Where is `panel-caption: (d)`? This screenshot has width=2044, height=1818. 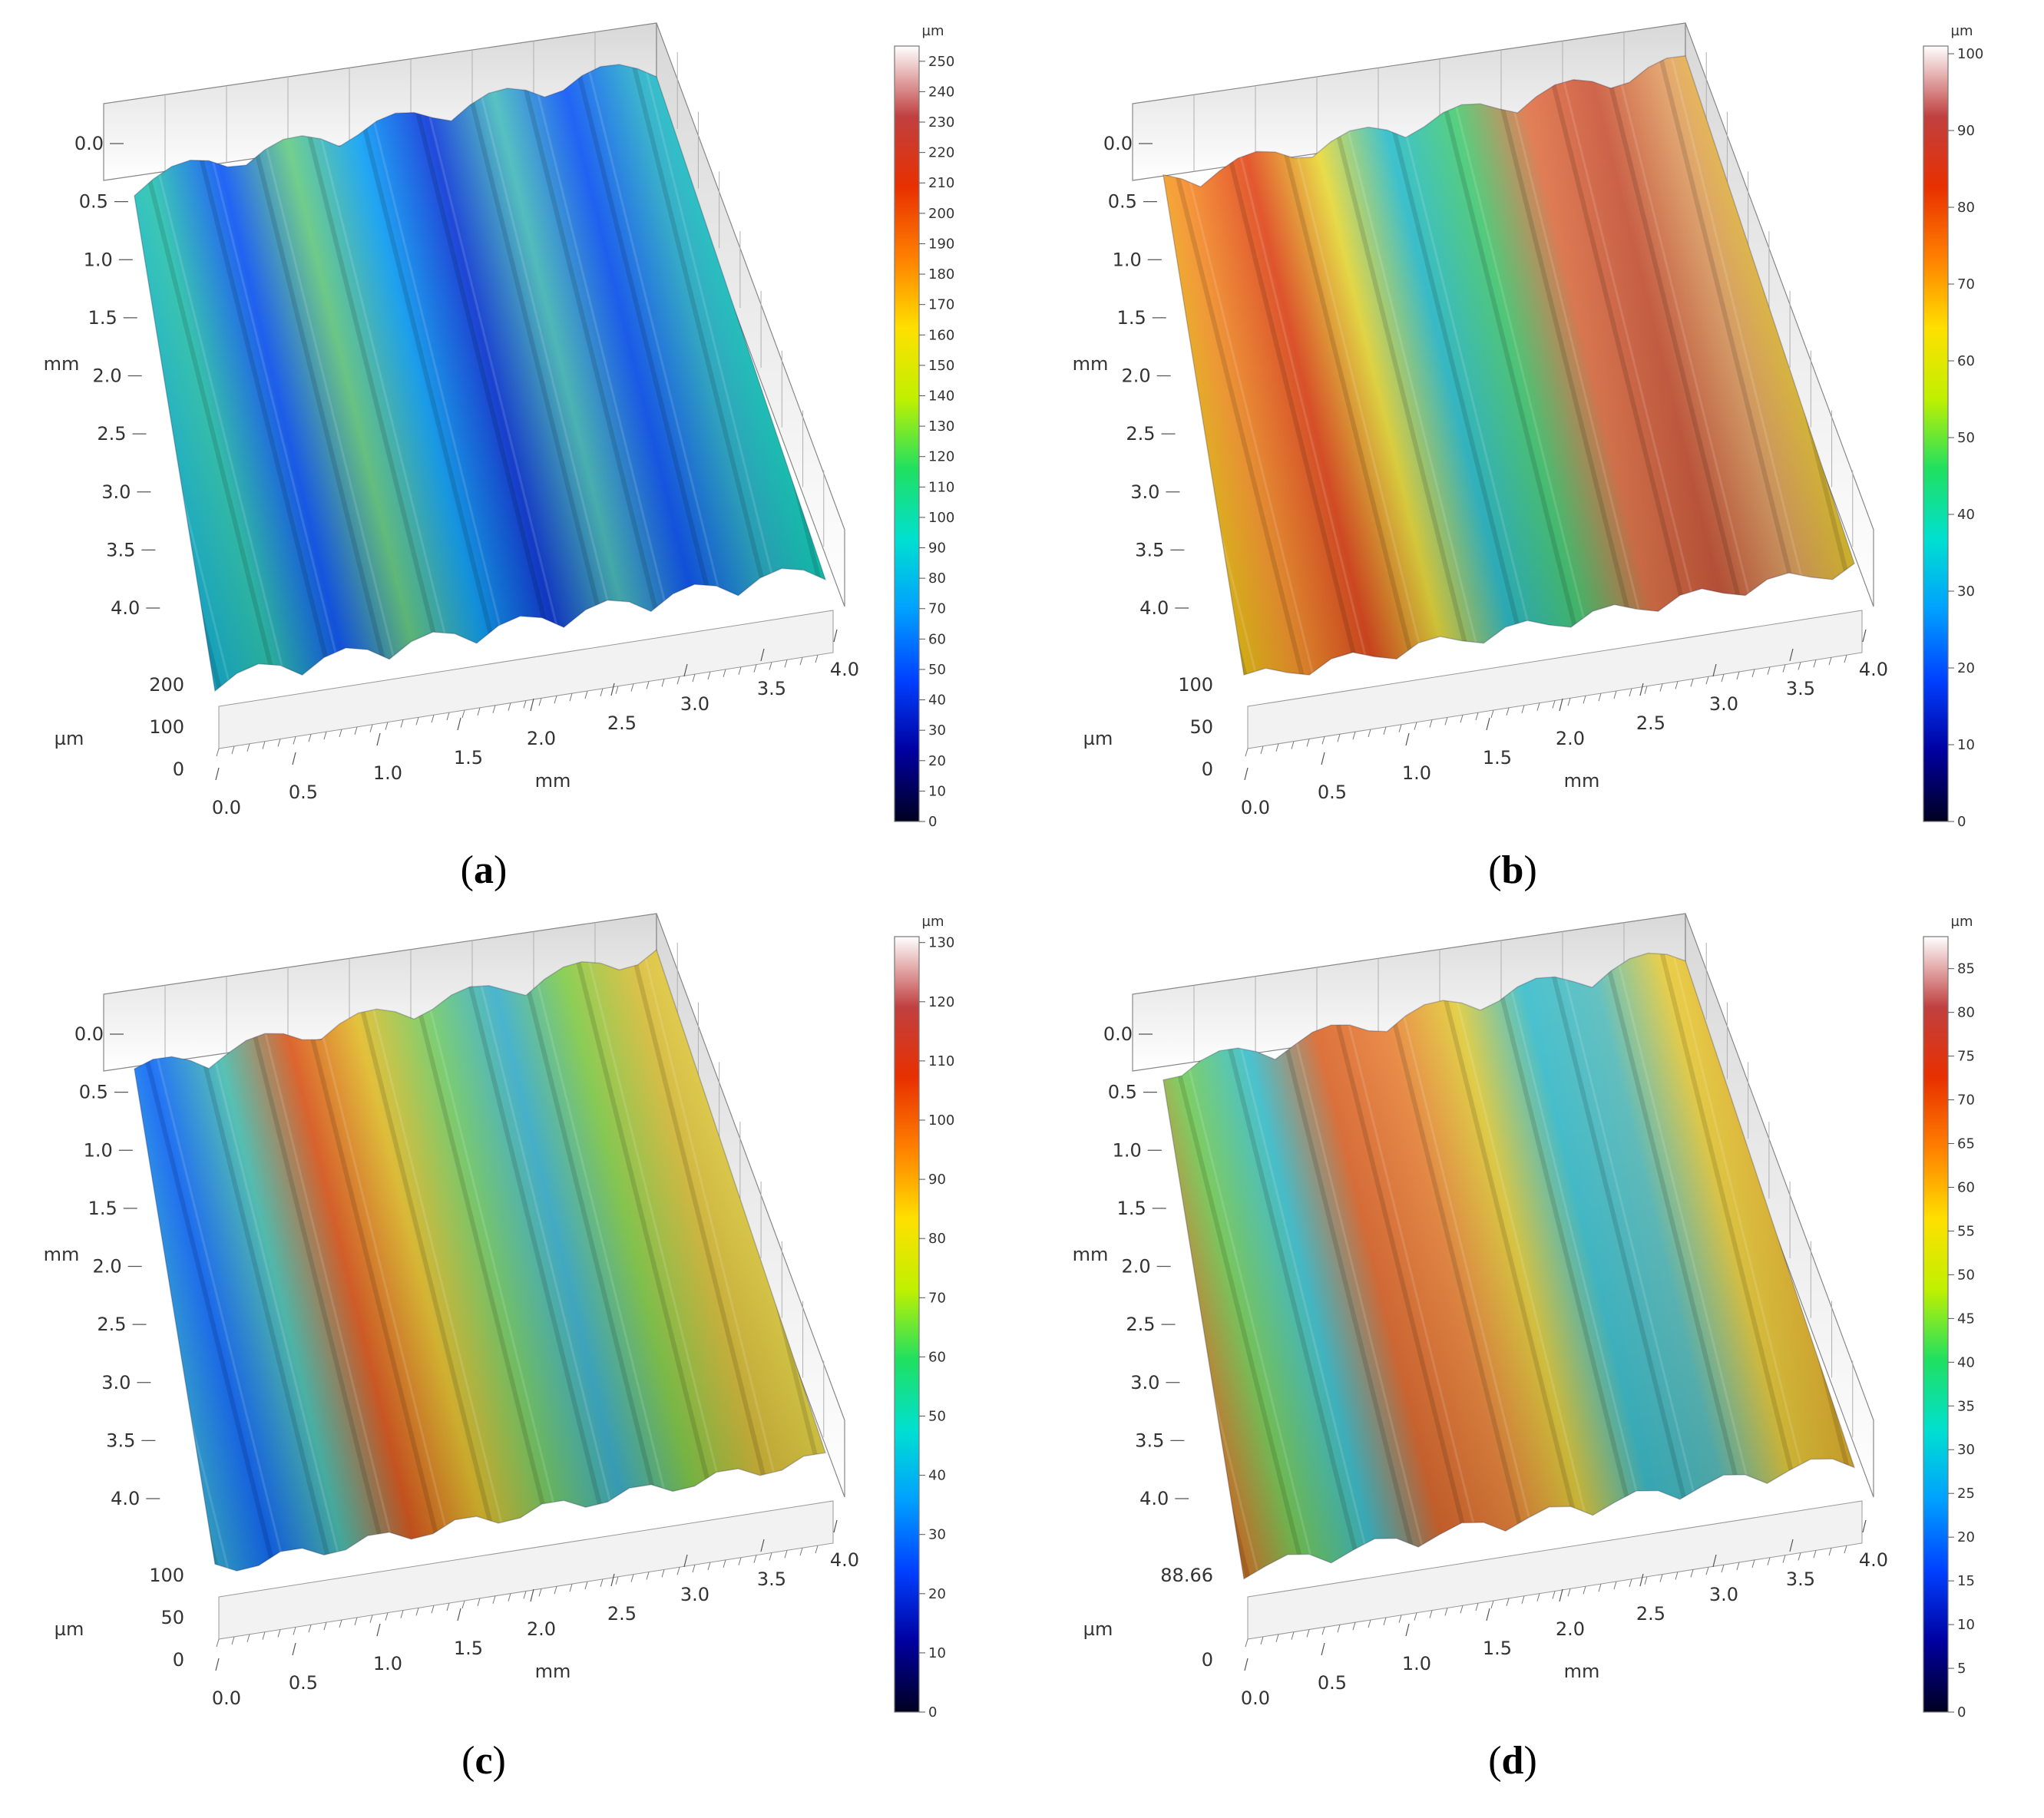 panel-caption: (d) is located at coordinates (1512, 1761).